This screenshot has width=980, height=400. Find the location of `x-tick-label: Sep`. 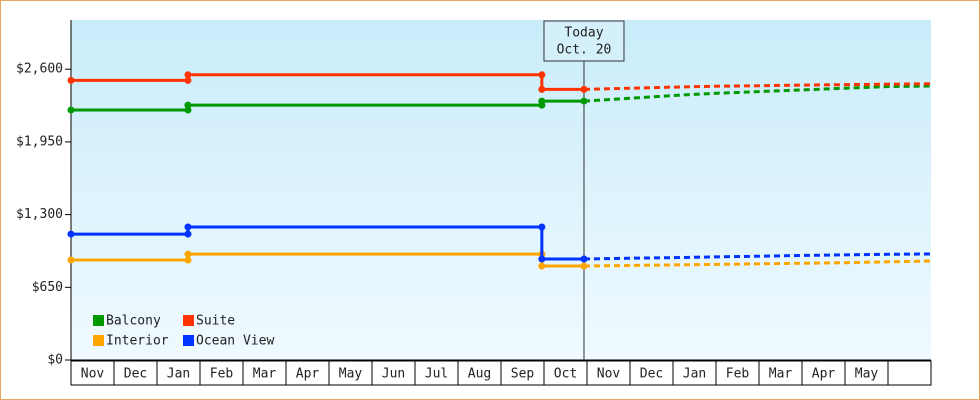

x-tick-label: Sep is located at coordinates (523, 374).